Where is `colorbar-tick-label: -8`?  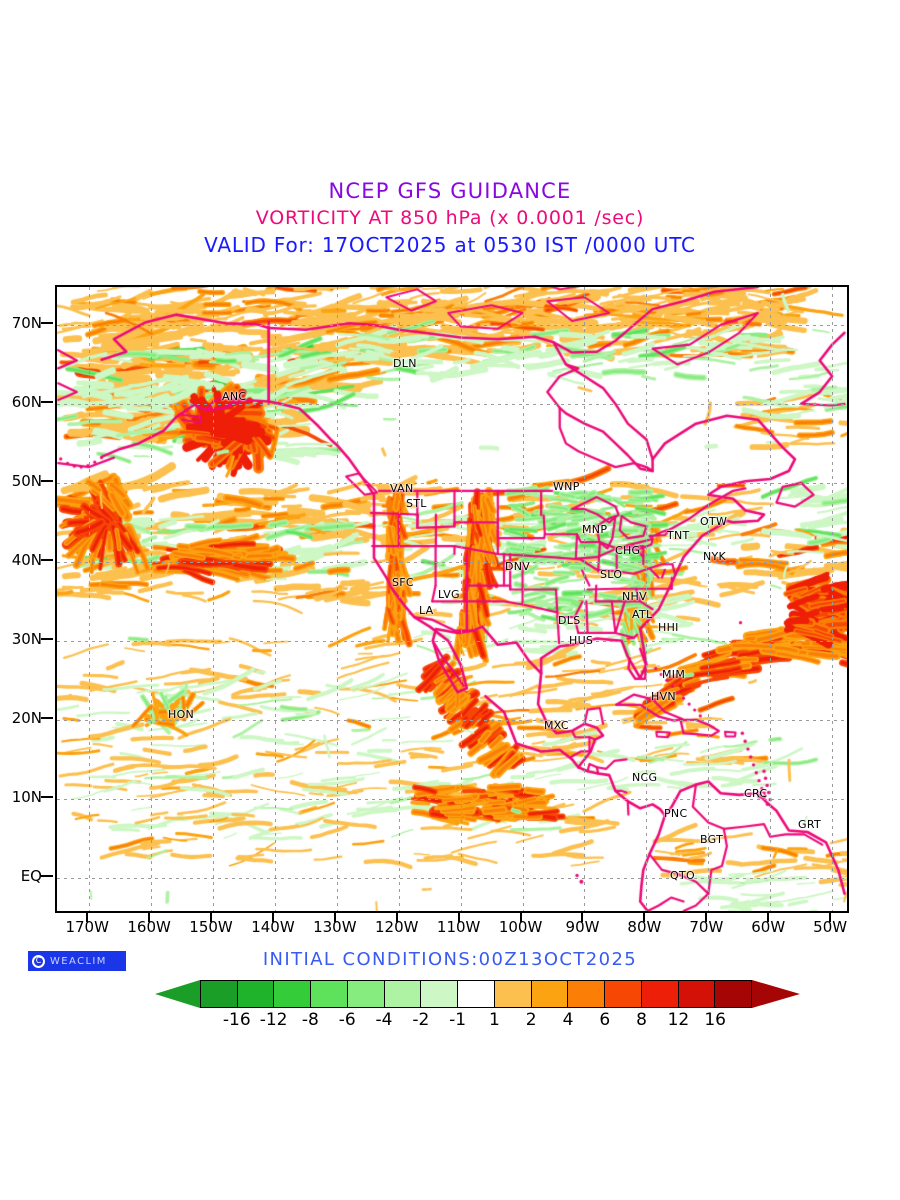 colorbar-tick-label: -8 is located at coordinates (310, 1020).